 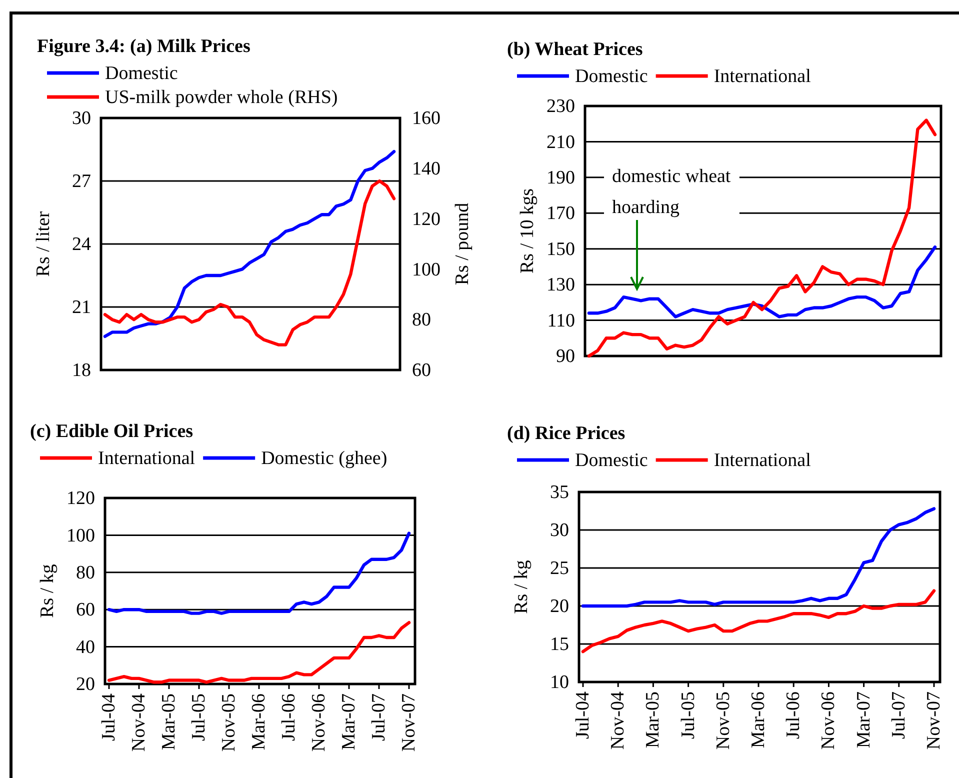 I want to click on chart-title: (b) Wheat Prices, so click(x=575, y=49).